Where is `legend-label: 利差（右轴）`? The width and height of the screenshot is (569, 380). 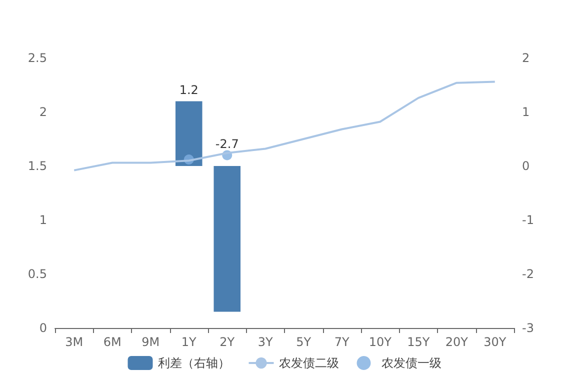 legend-label: 利差（右轴） is located at coordinates (194, 363).